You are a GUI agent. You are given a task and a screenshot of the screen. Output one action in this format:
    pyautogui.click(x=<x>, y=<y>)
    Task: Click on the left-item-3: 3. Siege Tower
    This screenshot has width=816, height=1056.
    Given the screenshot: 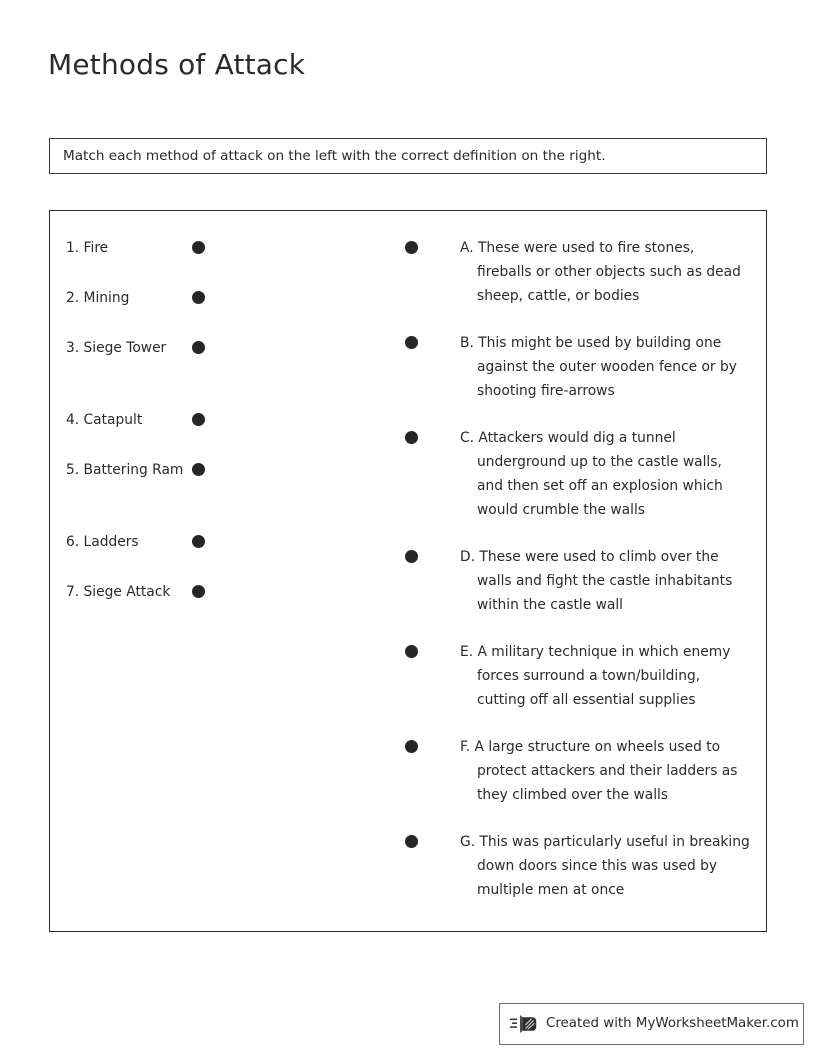 What is the action you would take?
    pyautogui.click(x=166, y=372)
    